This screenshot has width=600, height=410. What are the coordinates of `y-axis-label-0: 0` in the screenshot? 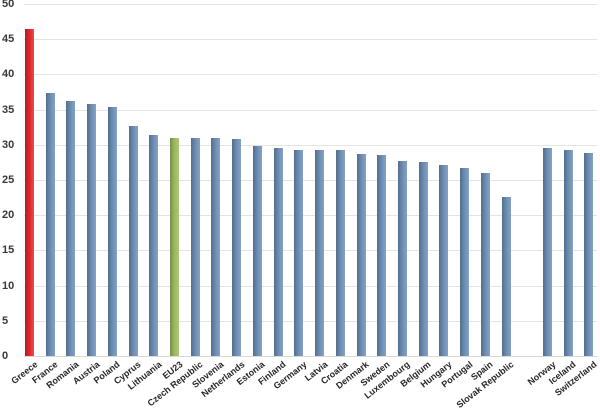 It's located at (5, 356).